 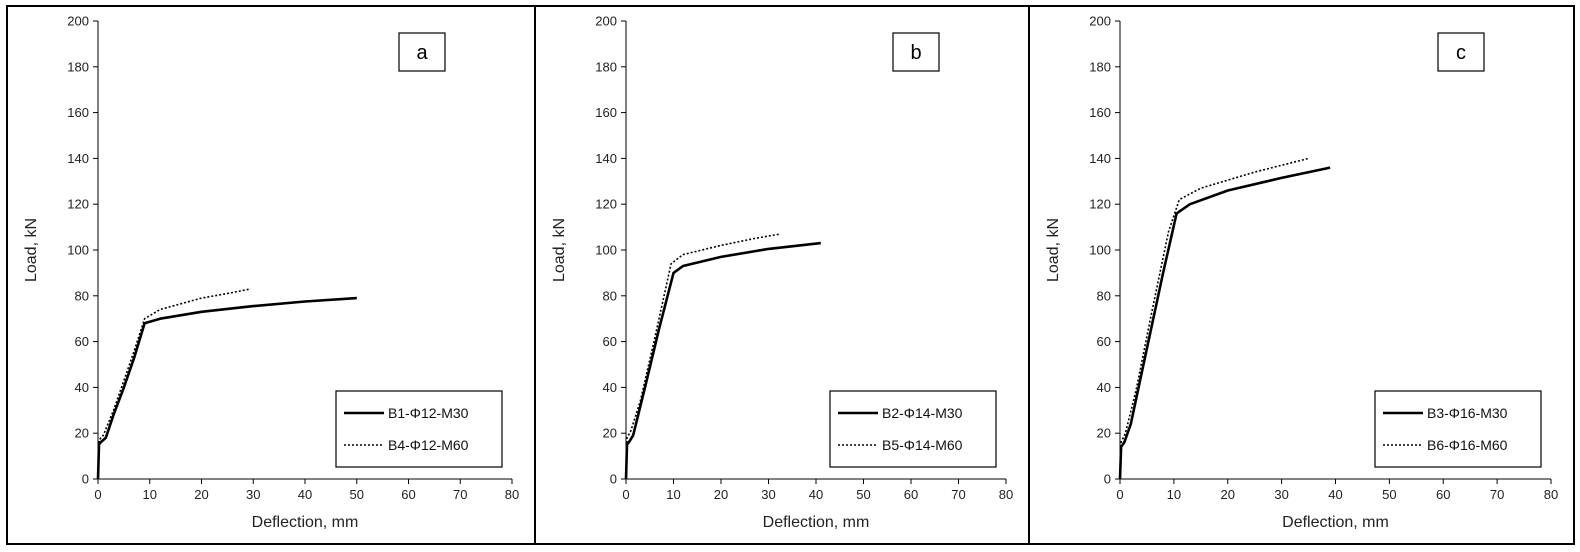 I want to click on legend-label: B4-Φ12-M60, so click(x=428, y=445).